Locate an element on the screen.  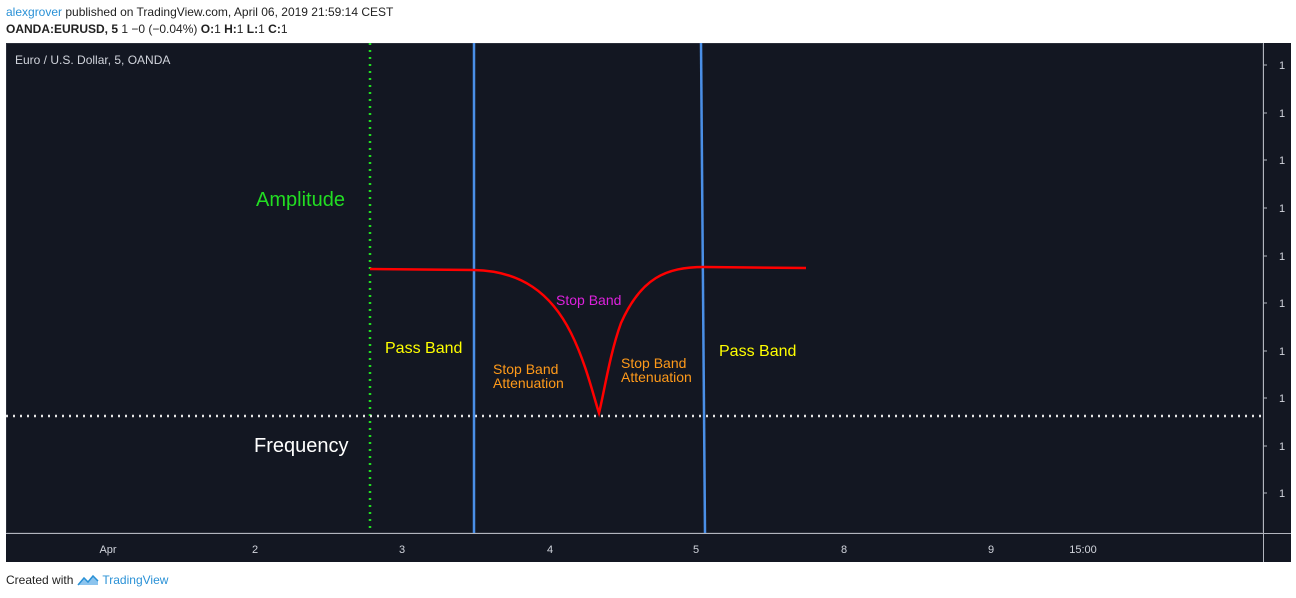
tradingview-logo-icon is located at coordinates (88, 580).